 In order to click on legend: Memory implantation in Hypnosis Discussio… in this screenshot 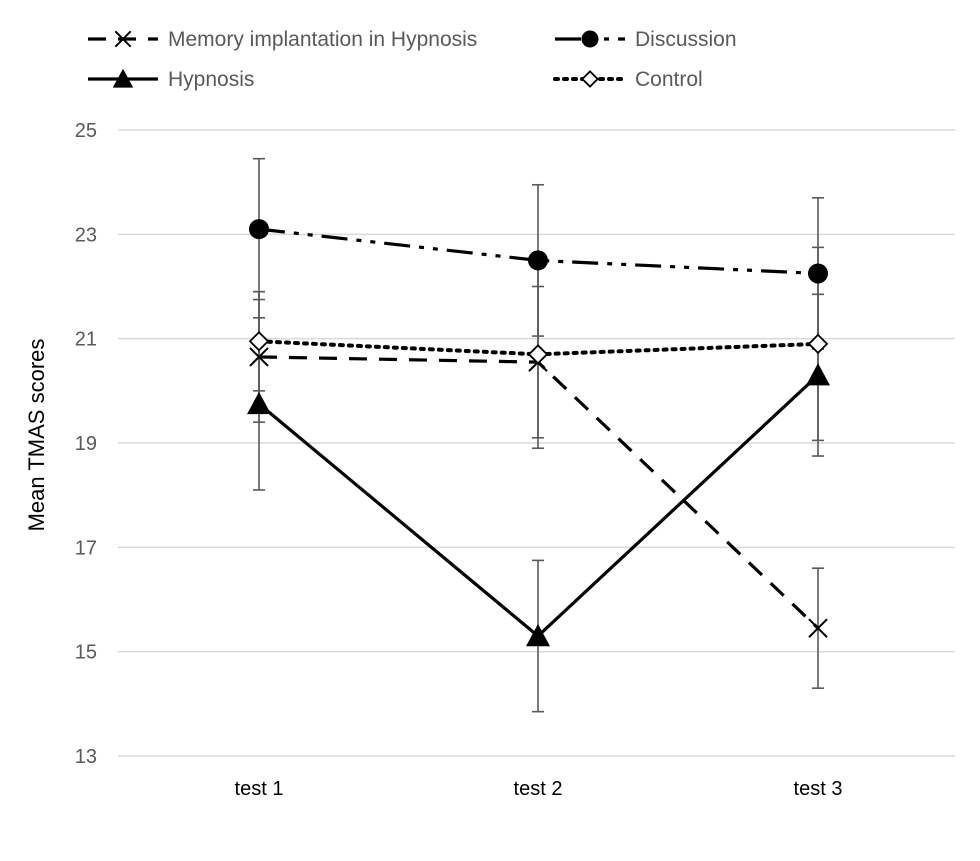, I will do `click(412, 59)`.